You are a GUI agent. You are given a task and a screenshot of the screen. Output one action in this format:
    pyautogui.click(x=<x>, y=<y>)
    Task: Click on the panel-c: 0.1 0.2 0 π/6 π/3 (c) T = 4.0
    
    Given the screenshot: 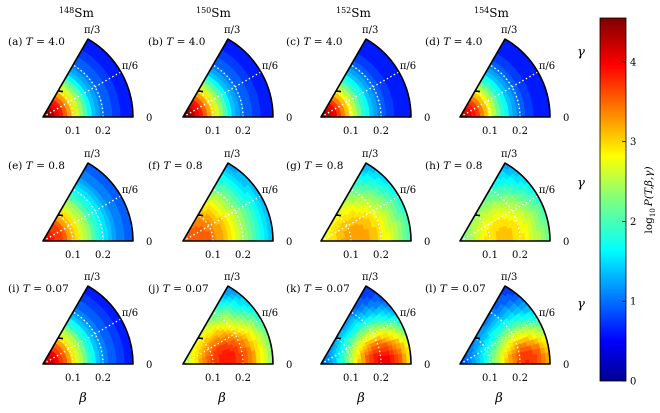 What is the action you would take?
    pyautogui.click(x=358, y=81)
    